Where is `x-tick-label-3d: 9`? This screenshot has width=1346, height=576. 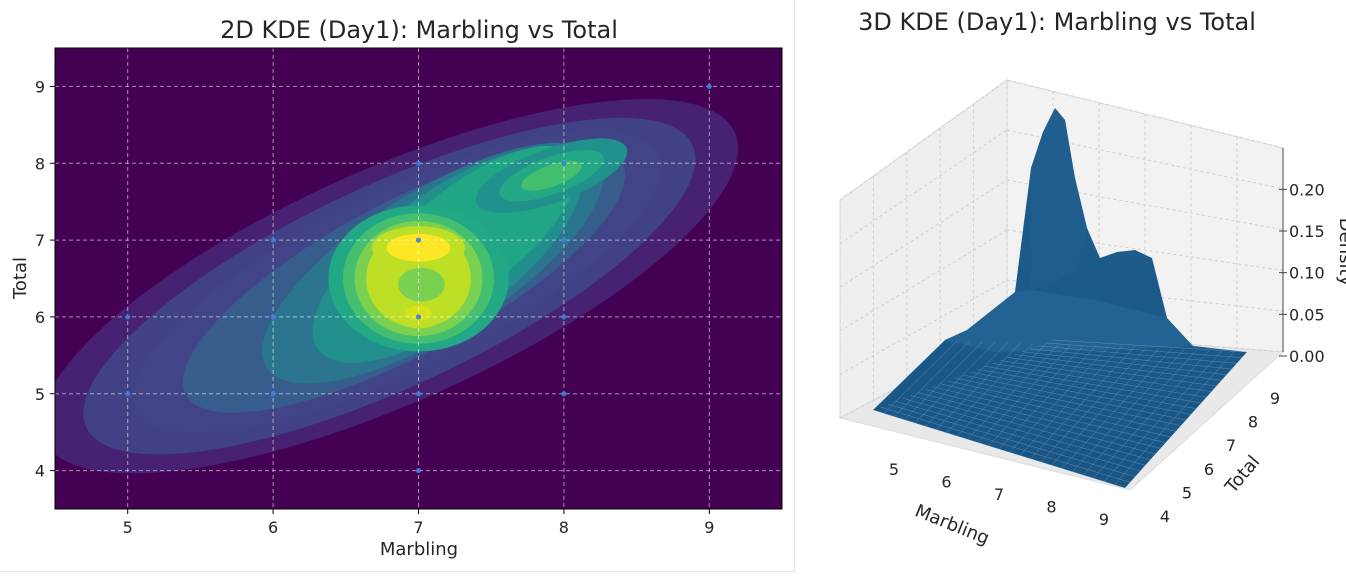 x-tick-label-3d: 9 is located at coordinates (1104, 519).